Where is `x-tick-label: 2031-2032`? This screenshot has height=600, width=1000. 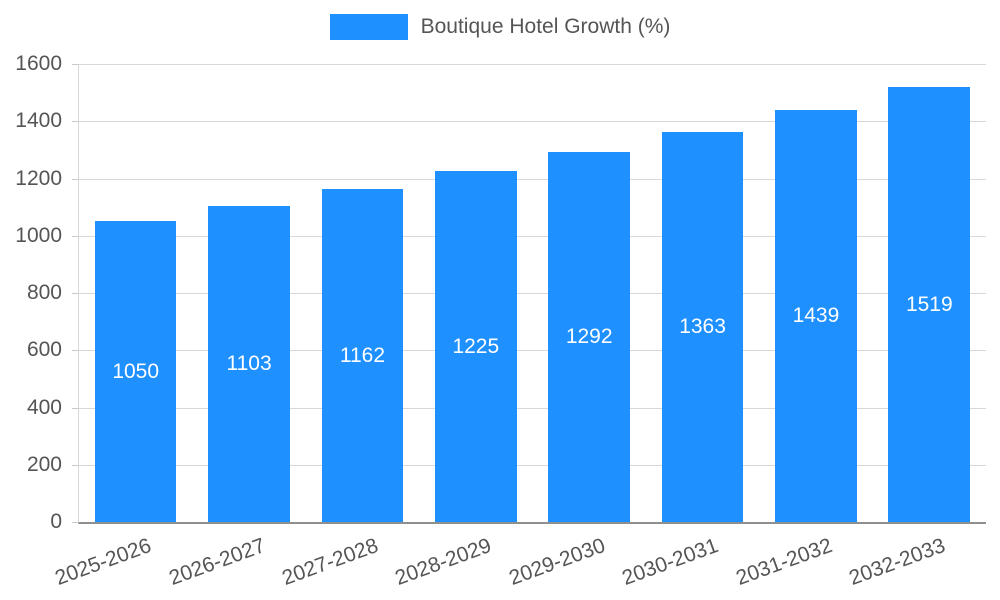
x-tick-label: 2031-2032 is located at coordinates (783, 562).